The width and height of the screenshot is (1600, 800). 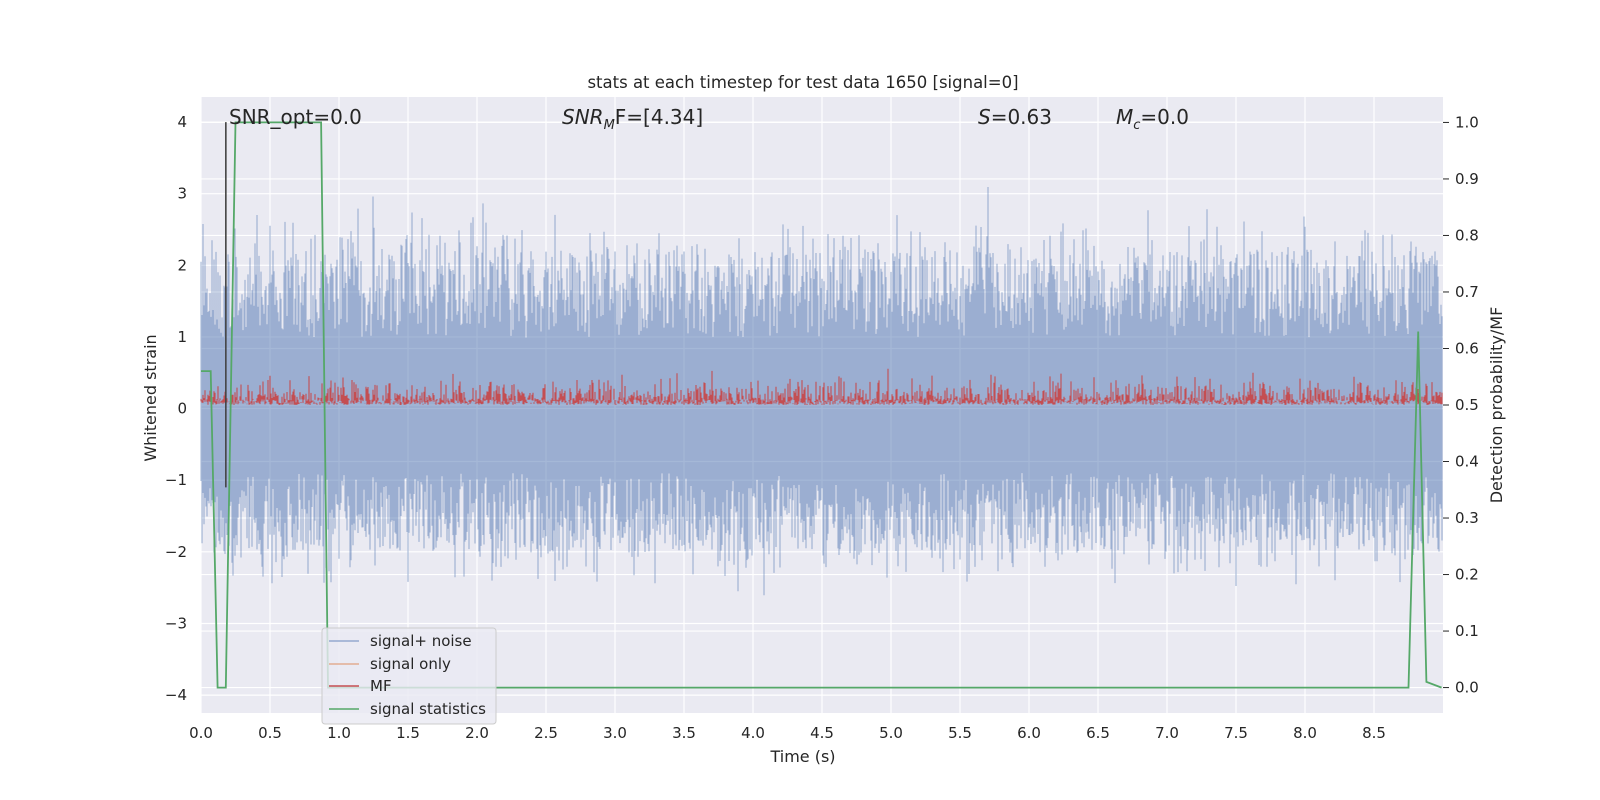 What do you see at coordinates (295, 117) in the screenshot?
I see `annotation-snr-opt: SNR_opt=0.0` at bounding box center [295, 117].